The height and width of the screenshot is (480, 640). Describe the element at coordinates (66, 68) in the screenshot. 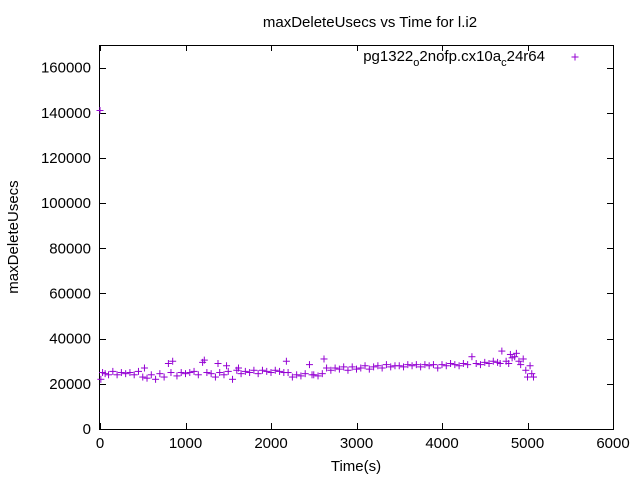

I see `y-tick-label: 160000` at that location.